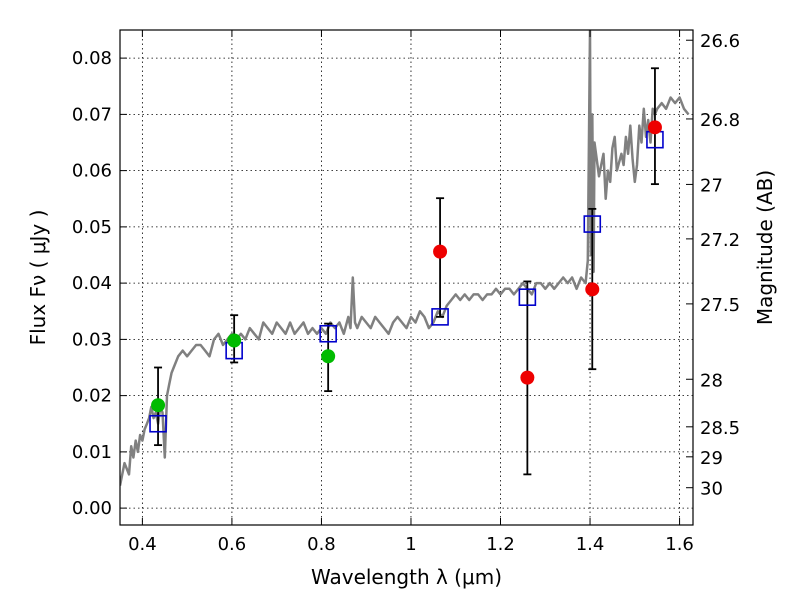 The width and height of the screenshot is (800, 600). I want to click on y-tick-label: 0.00, so click(92, 508).